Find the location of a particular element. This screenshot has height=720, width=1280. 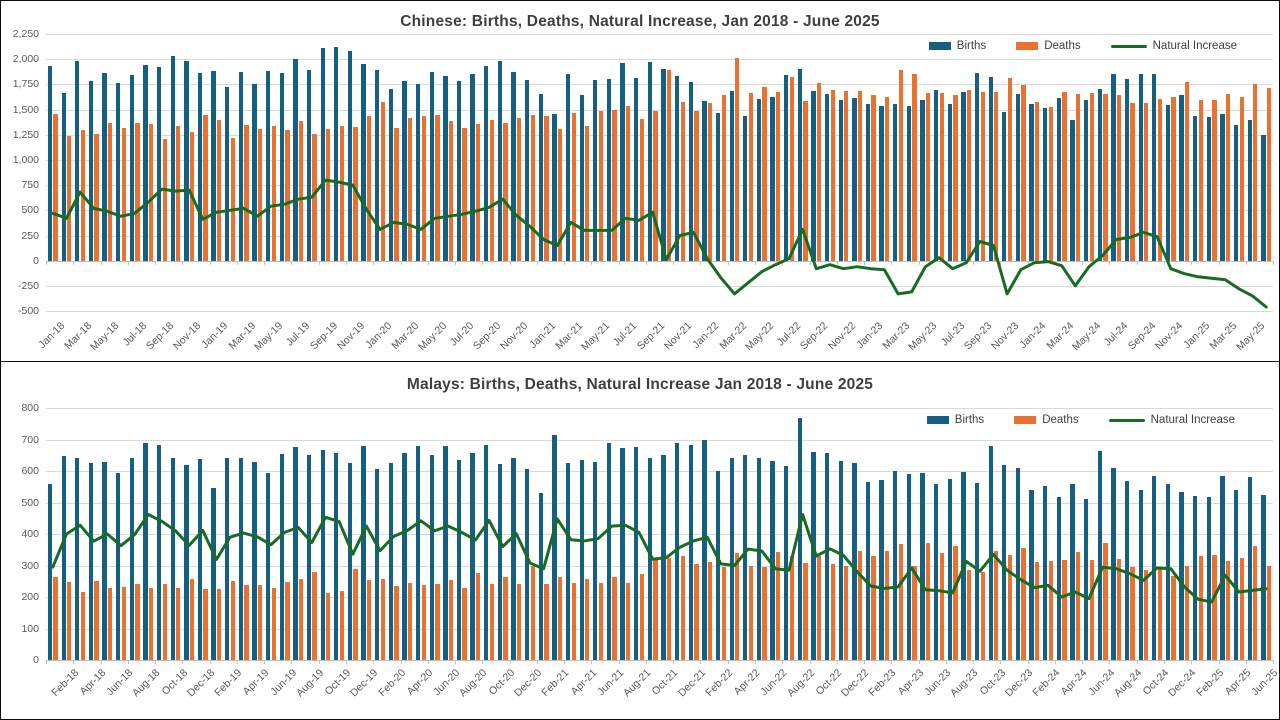

x-tick-label: Feb-18 is located at coordinates (64, 682).